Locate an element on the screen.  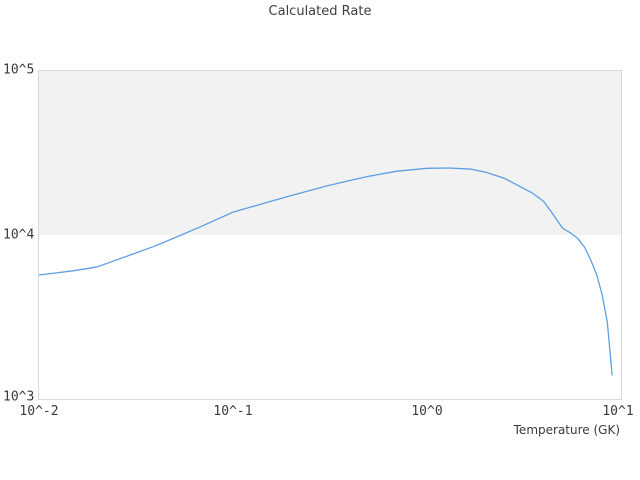
x-tick-label-1e0: 10^0 is located at coordinates (427, 411).